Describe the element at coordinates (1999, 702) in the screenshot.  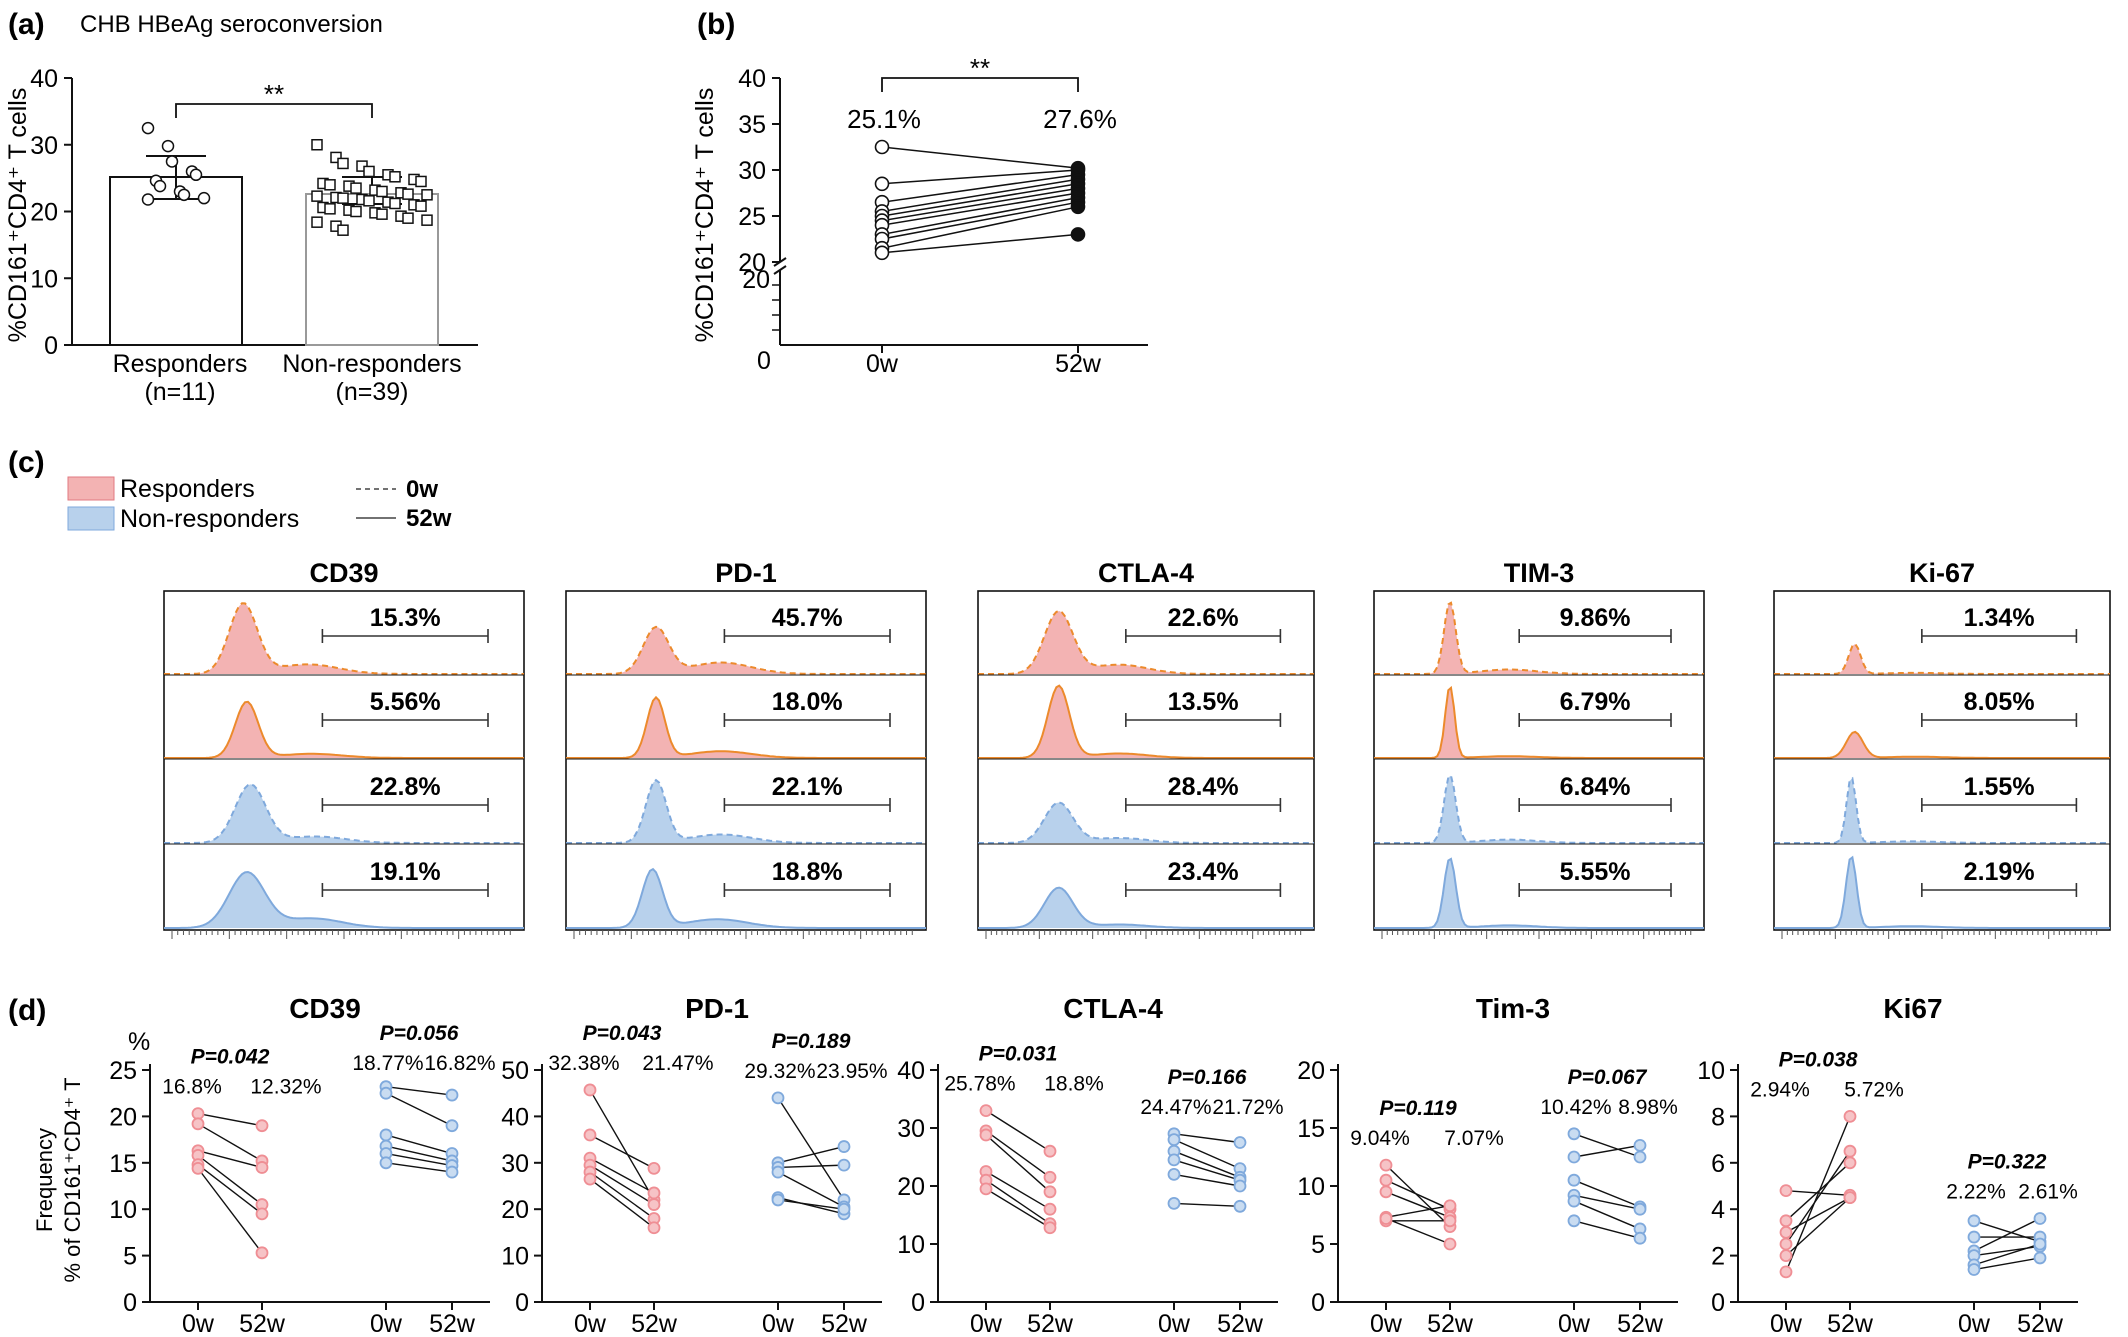
I see `gate-percent: 8.05%` at that location.